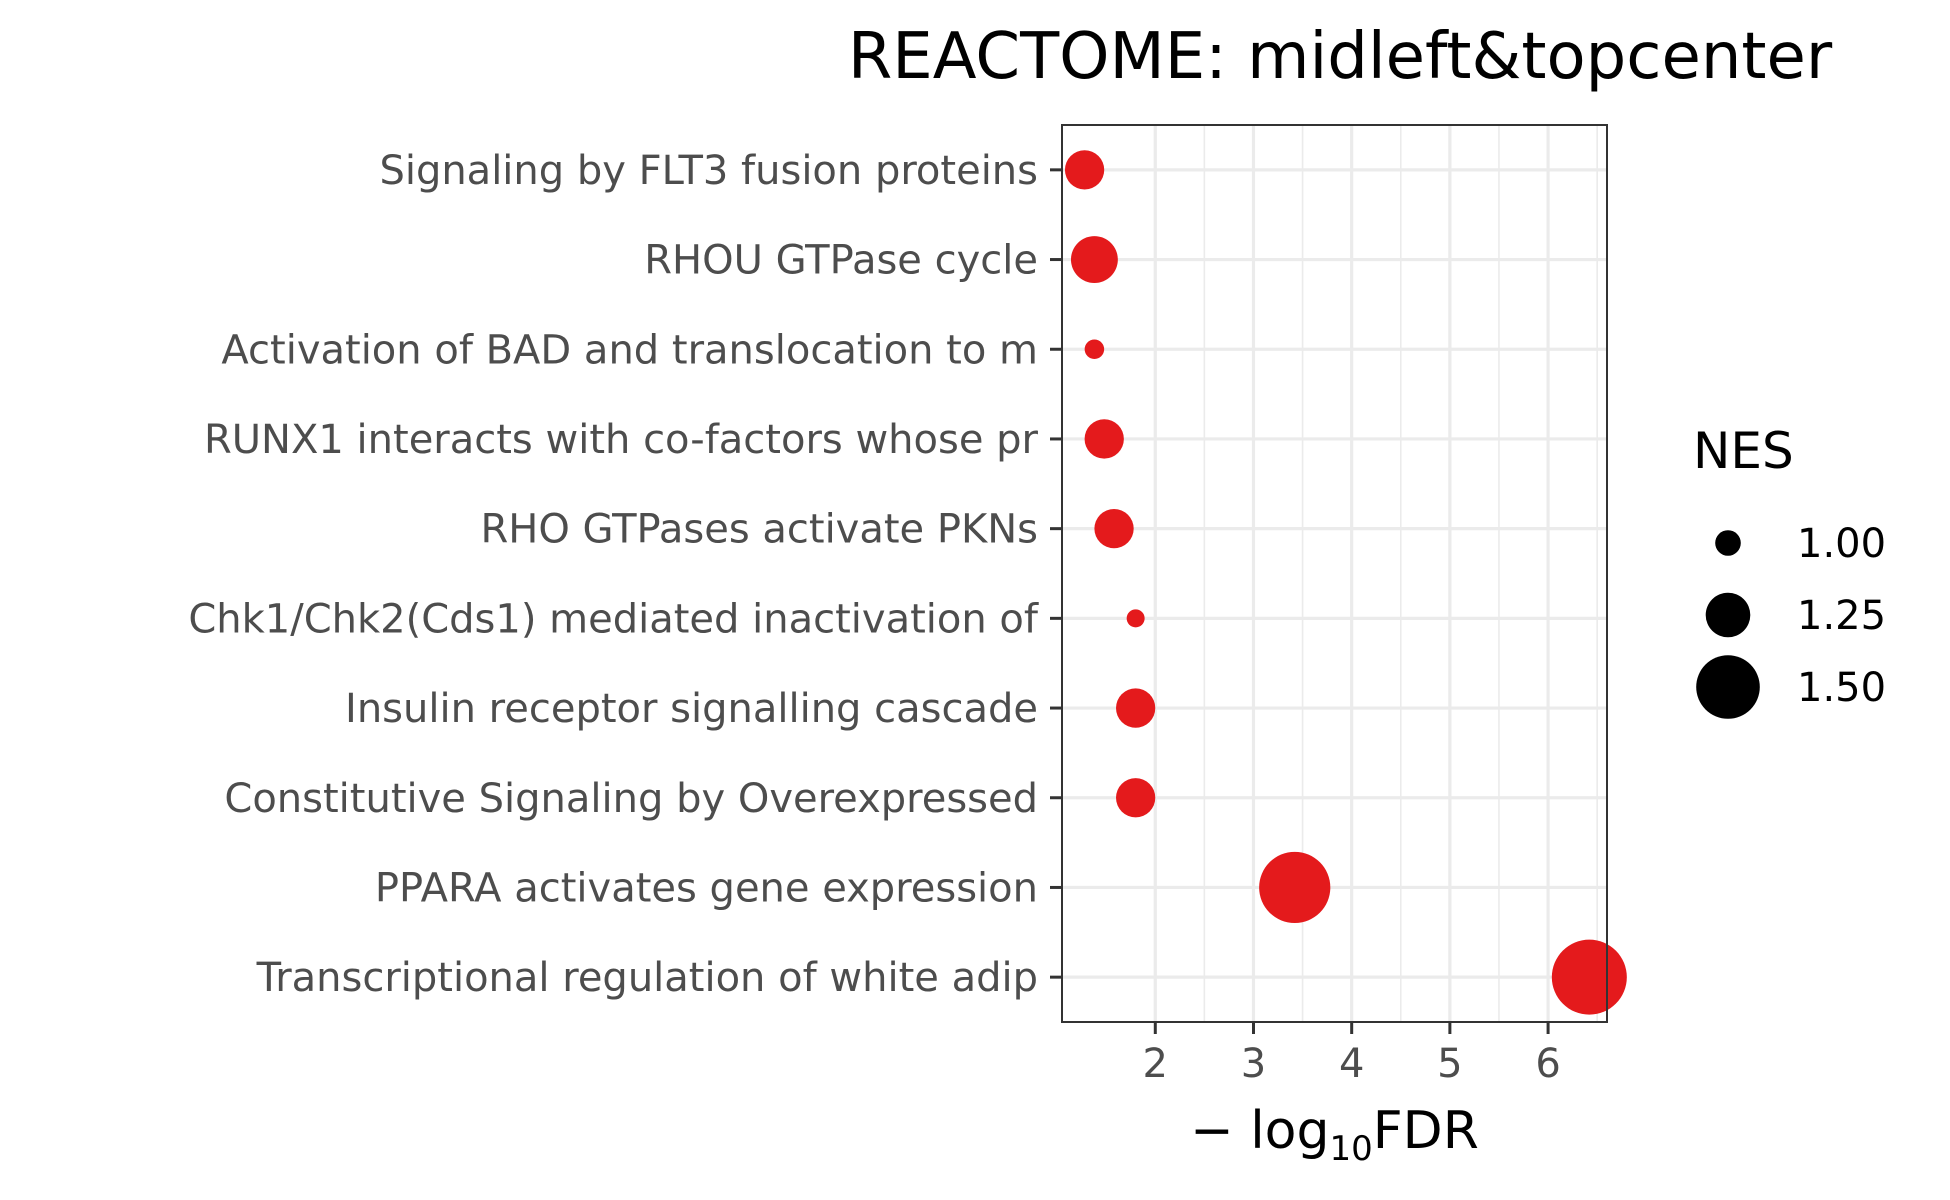 This screenshot has height=1200, width=1950. I want to click on x-tick-label: 4, so click(1351, 1064).